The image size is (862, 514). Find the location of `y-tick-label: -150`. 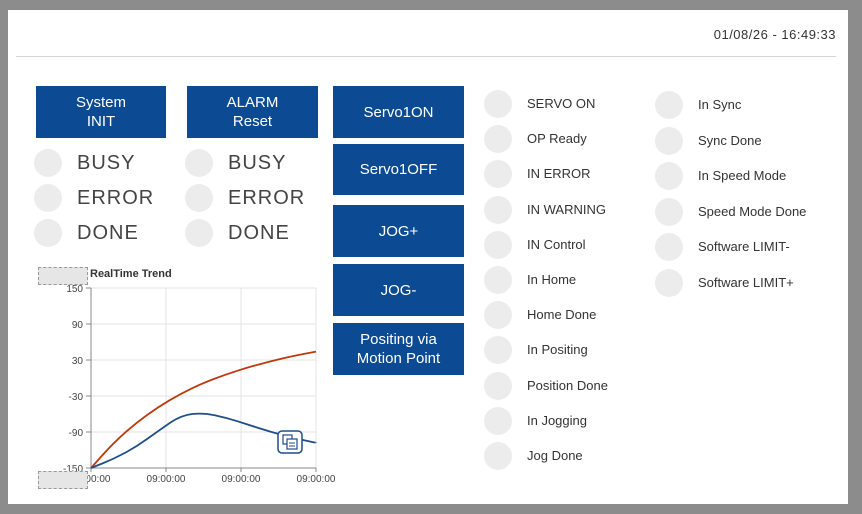

y-tick-label: -150 is located at coordinates (73, 469).